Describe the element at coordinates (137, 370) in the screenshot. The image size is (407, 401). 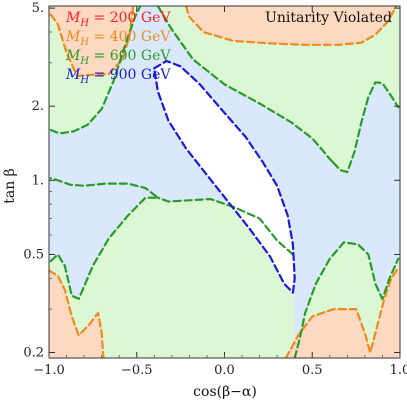
I see `x-tick-label: −0.5` at that location.